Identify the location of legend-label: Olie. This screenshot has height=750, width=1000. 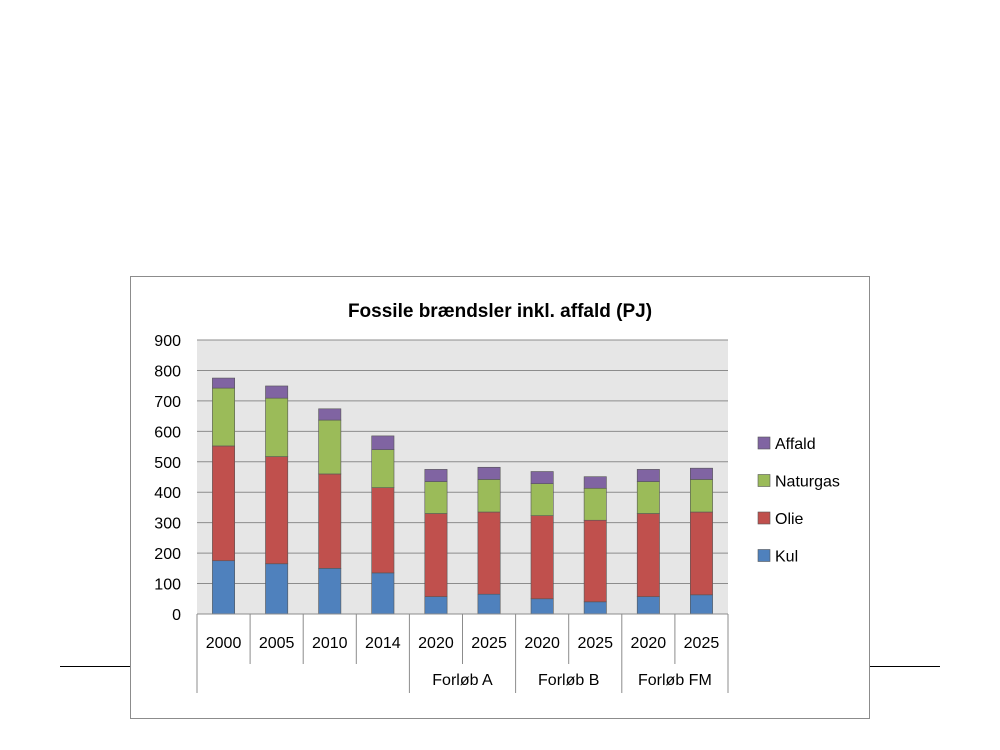
(789, 519).